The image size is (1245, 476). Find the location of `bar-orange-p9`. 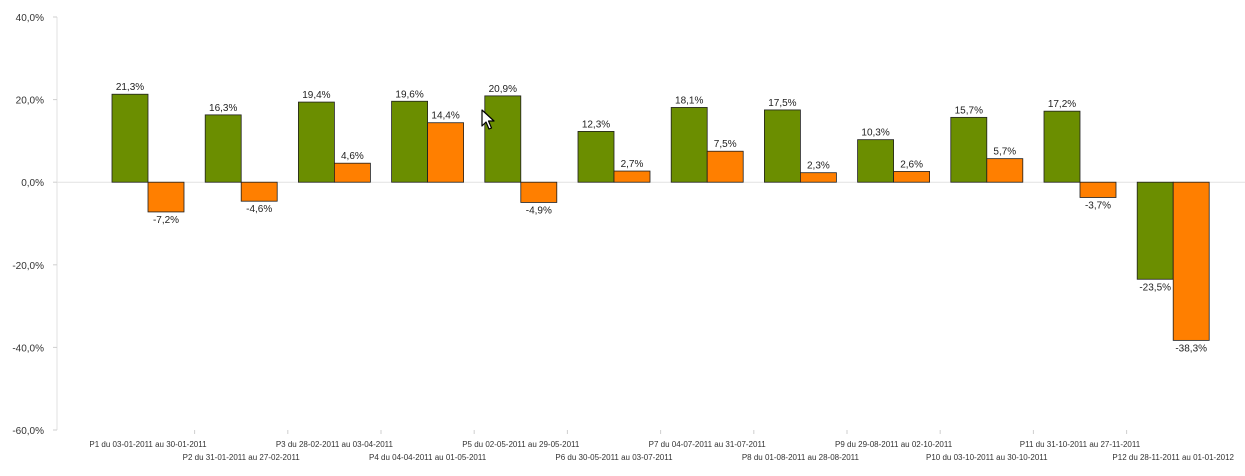

bar-orange-p9 is located at coordinates (911, 177).